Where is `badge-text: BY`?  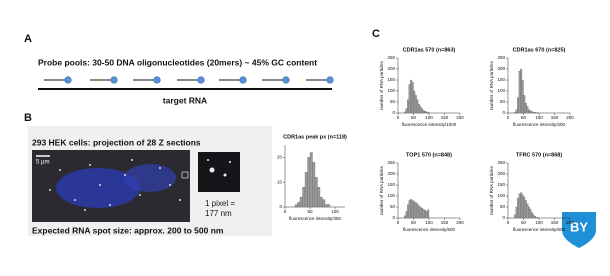 badge-text: BY is located at coordinates (579, 226).